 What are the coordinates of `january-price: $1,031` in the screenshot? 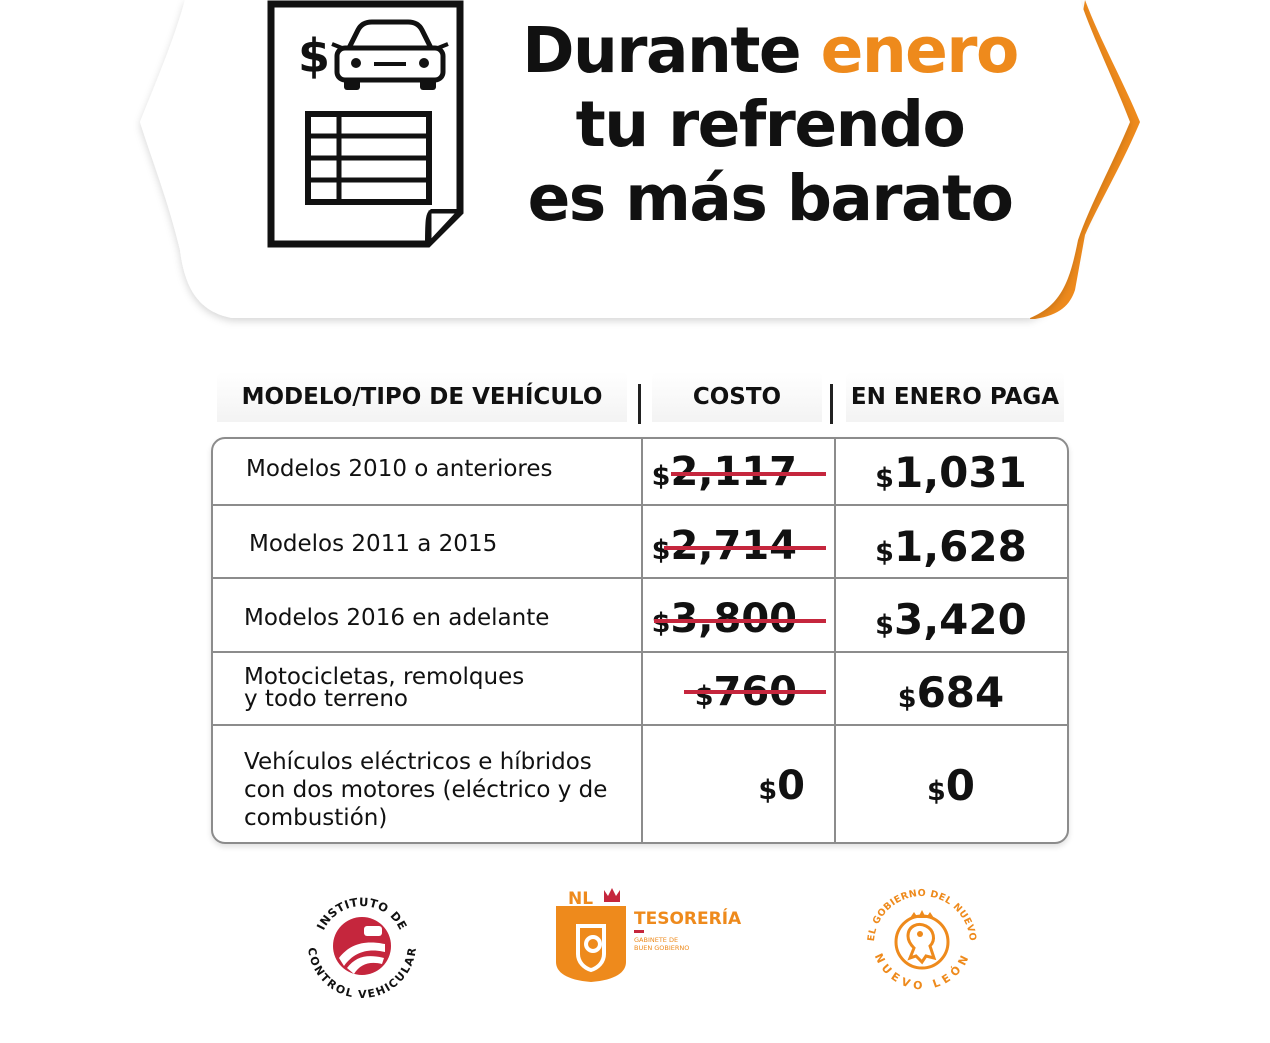 It's located at (951, 472).